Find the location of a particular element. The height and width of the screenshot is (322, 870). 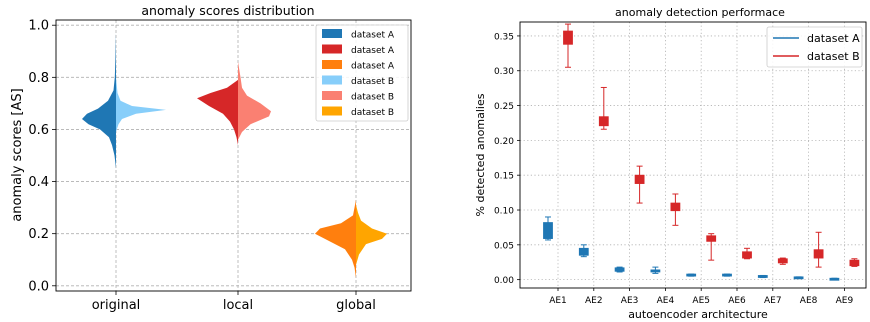

box-dataset-B-AE8 is located at coordinates (818, 254).